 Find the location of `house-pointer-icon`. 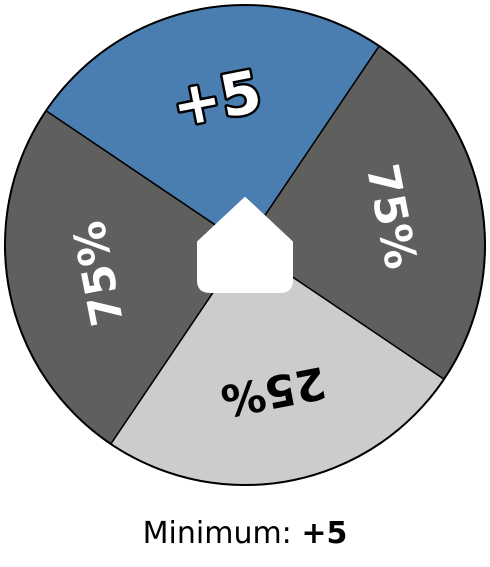

house-pointer-icon is located at coordinates (245, 245).